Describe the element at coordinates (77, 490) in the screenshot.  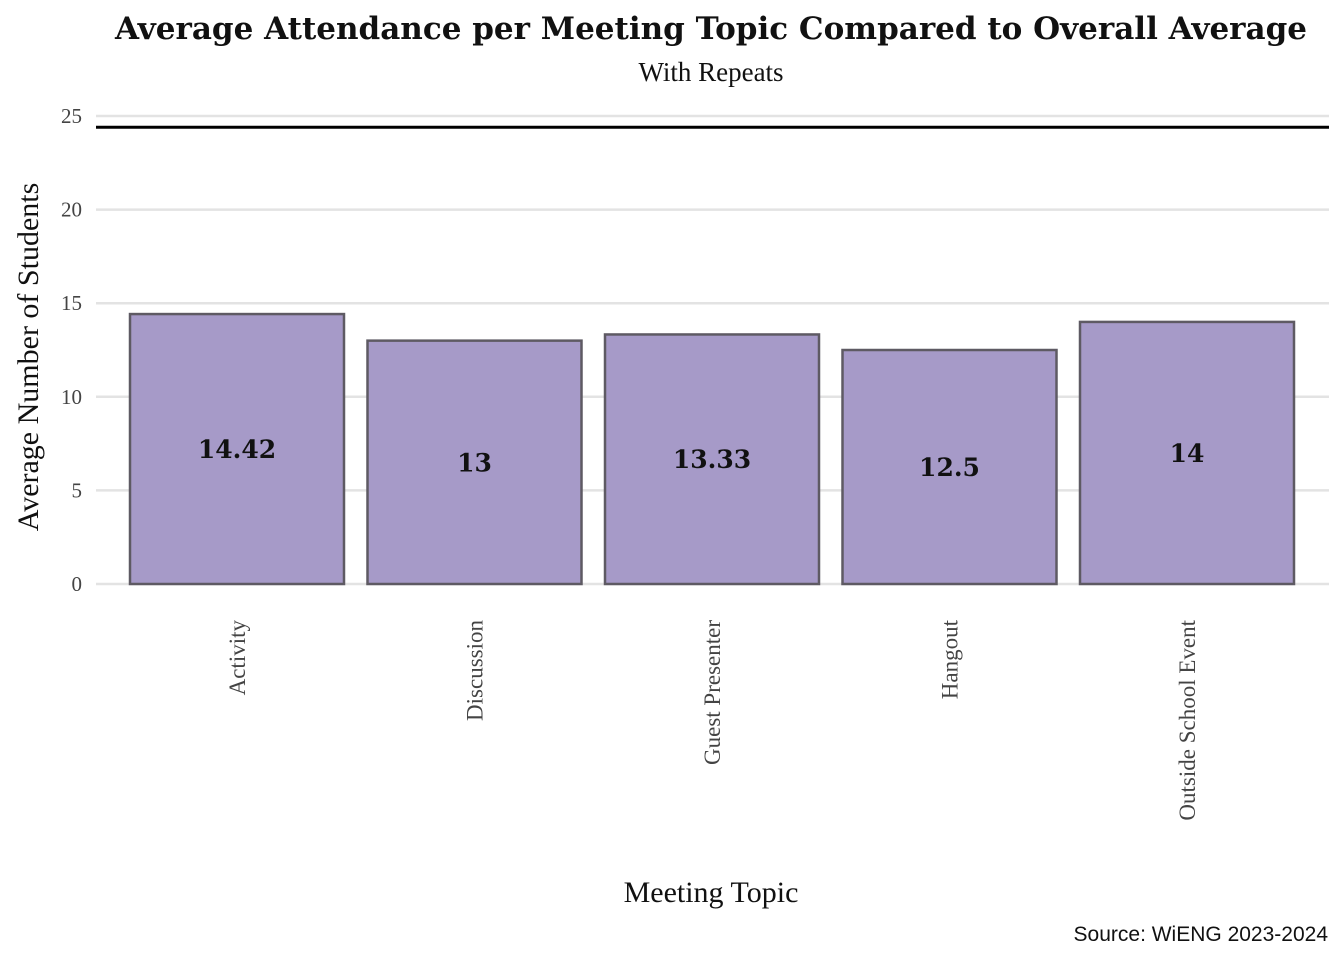
I see `y-tick-label-5: 5` at that location.